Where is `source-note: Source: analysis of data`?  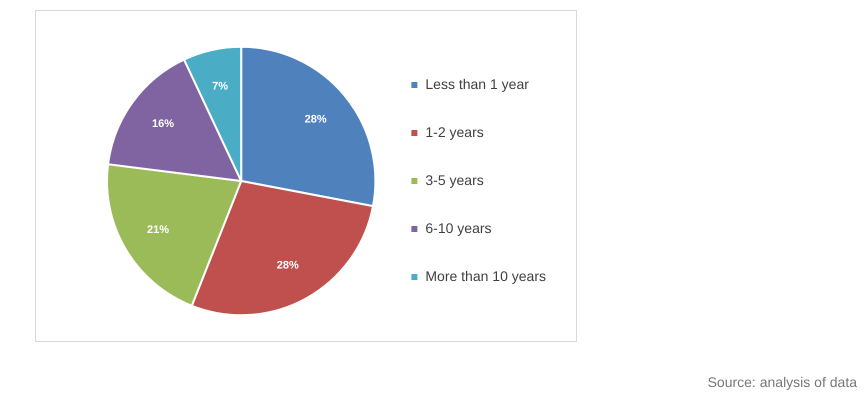 source-note: Source: analysis of data is located at coordinates (782, 382).